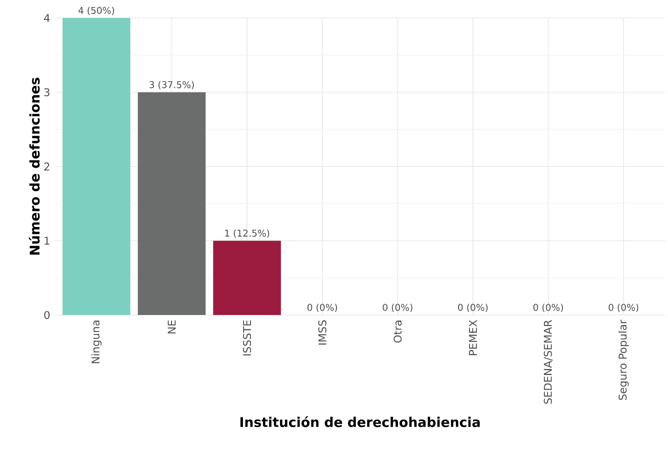 The width and height of the screenshot is (668, 463). I want to click on x-tick-label: SEDENA/SEMAR, so click(548, 362).